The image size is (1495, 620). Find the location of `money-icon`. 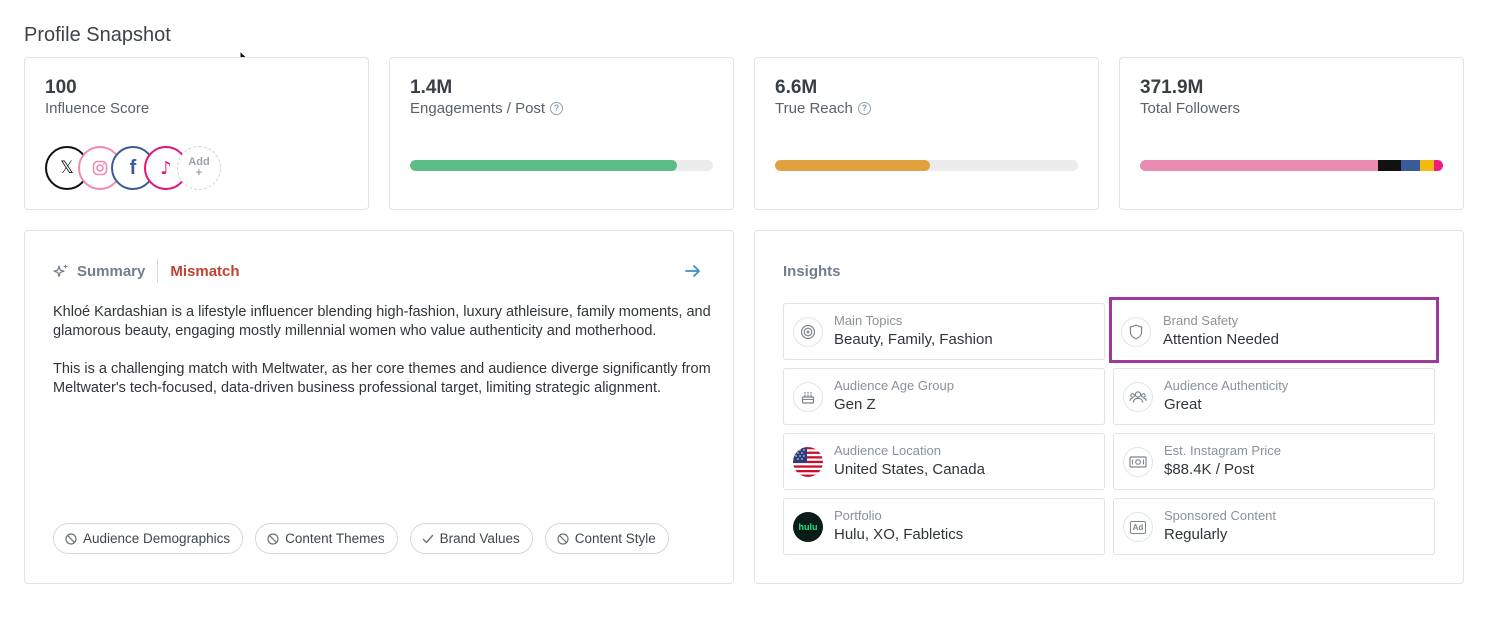

money-icon is located at coordinates (1138, 462).